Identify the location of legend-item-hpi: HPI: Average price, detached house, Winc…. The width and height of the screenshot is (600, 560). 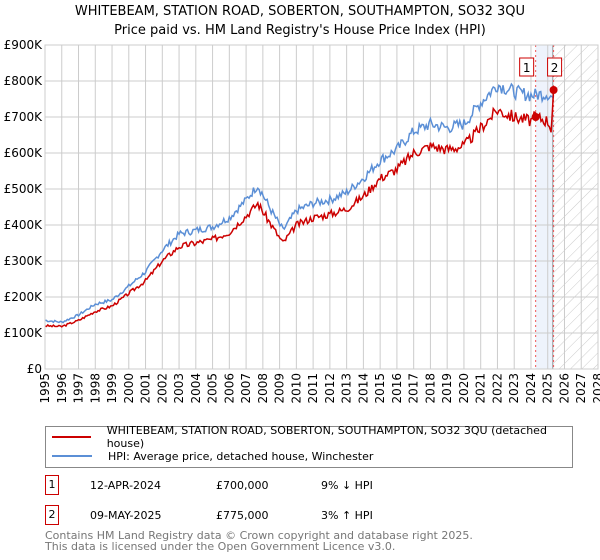
(212, 456).